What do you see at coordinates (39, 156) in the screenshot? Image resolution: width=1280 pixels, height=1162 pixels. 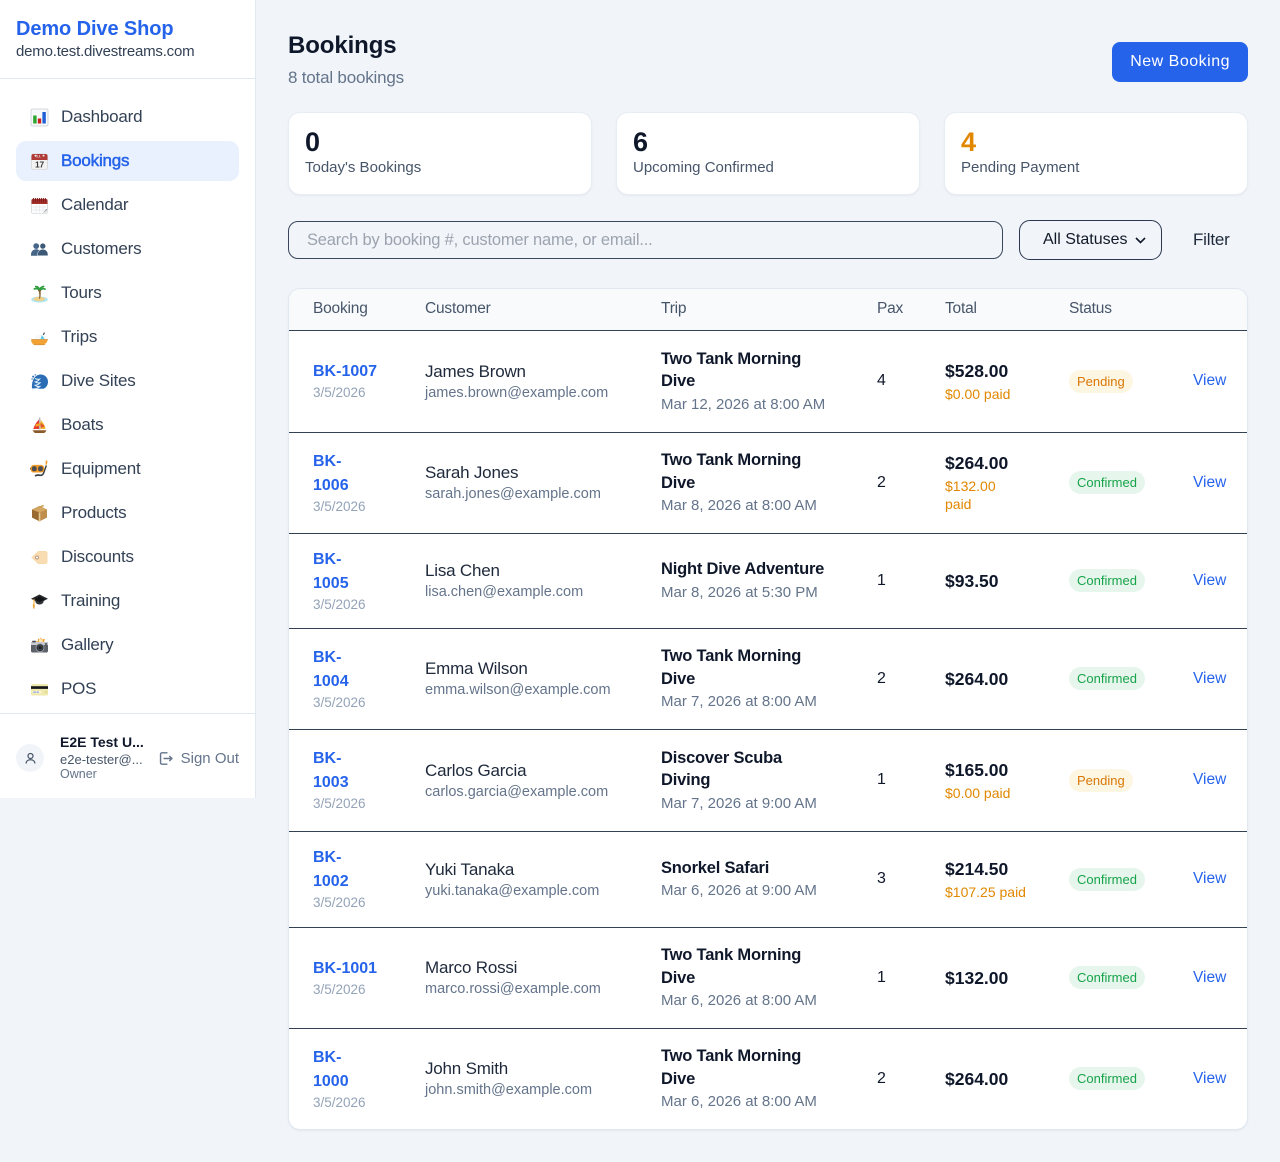 I see `svg-text: JUL` at bounding box center [39, 156].